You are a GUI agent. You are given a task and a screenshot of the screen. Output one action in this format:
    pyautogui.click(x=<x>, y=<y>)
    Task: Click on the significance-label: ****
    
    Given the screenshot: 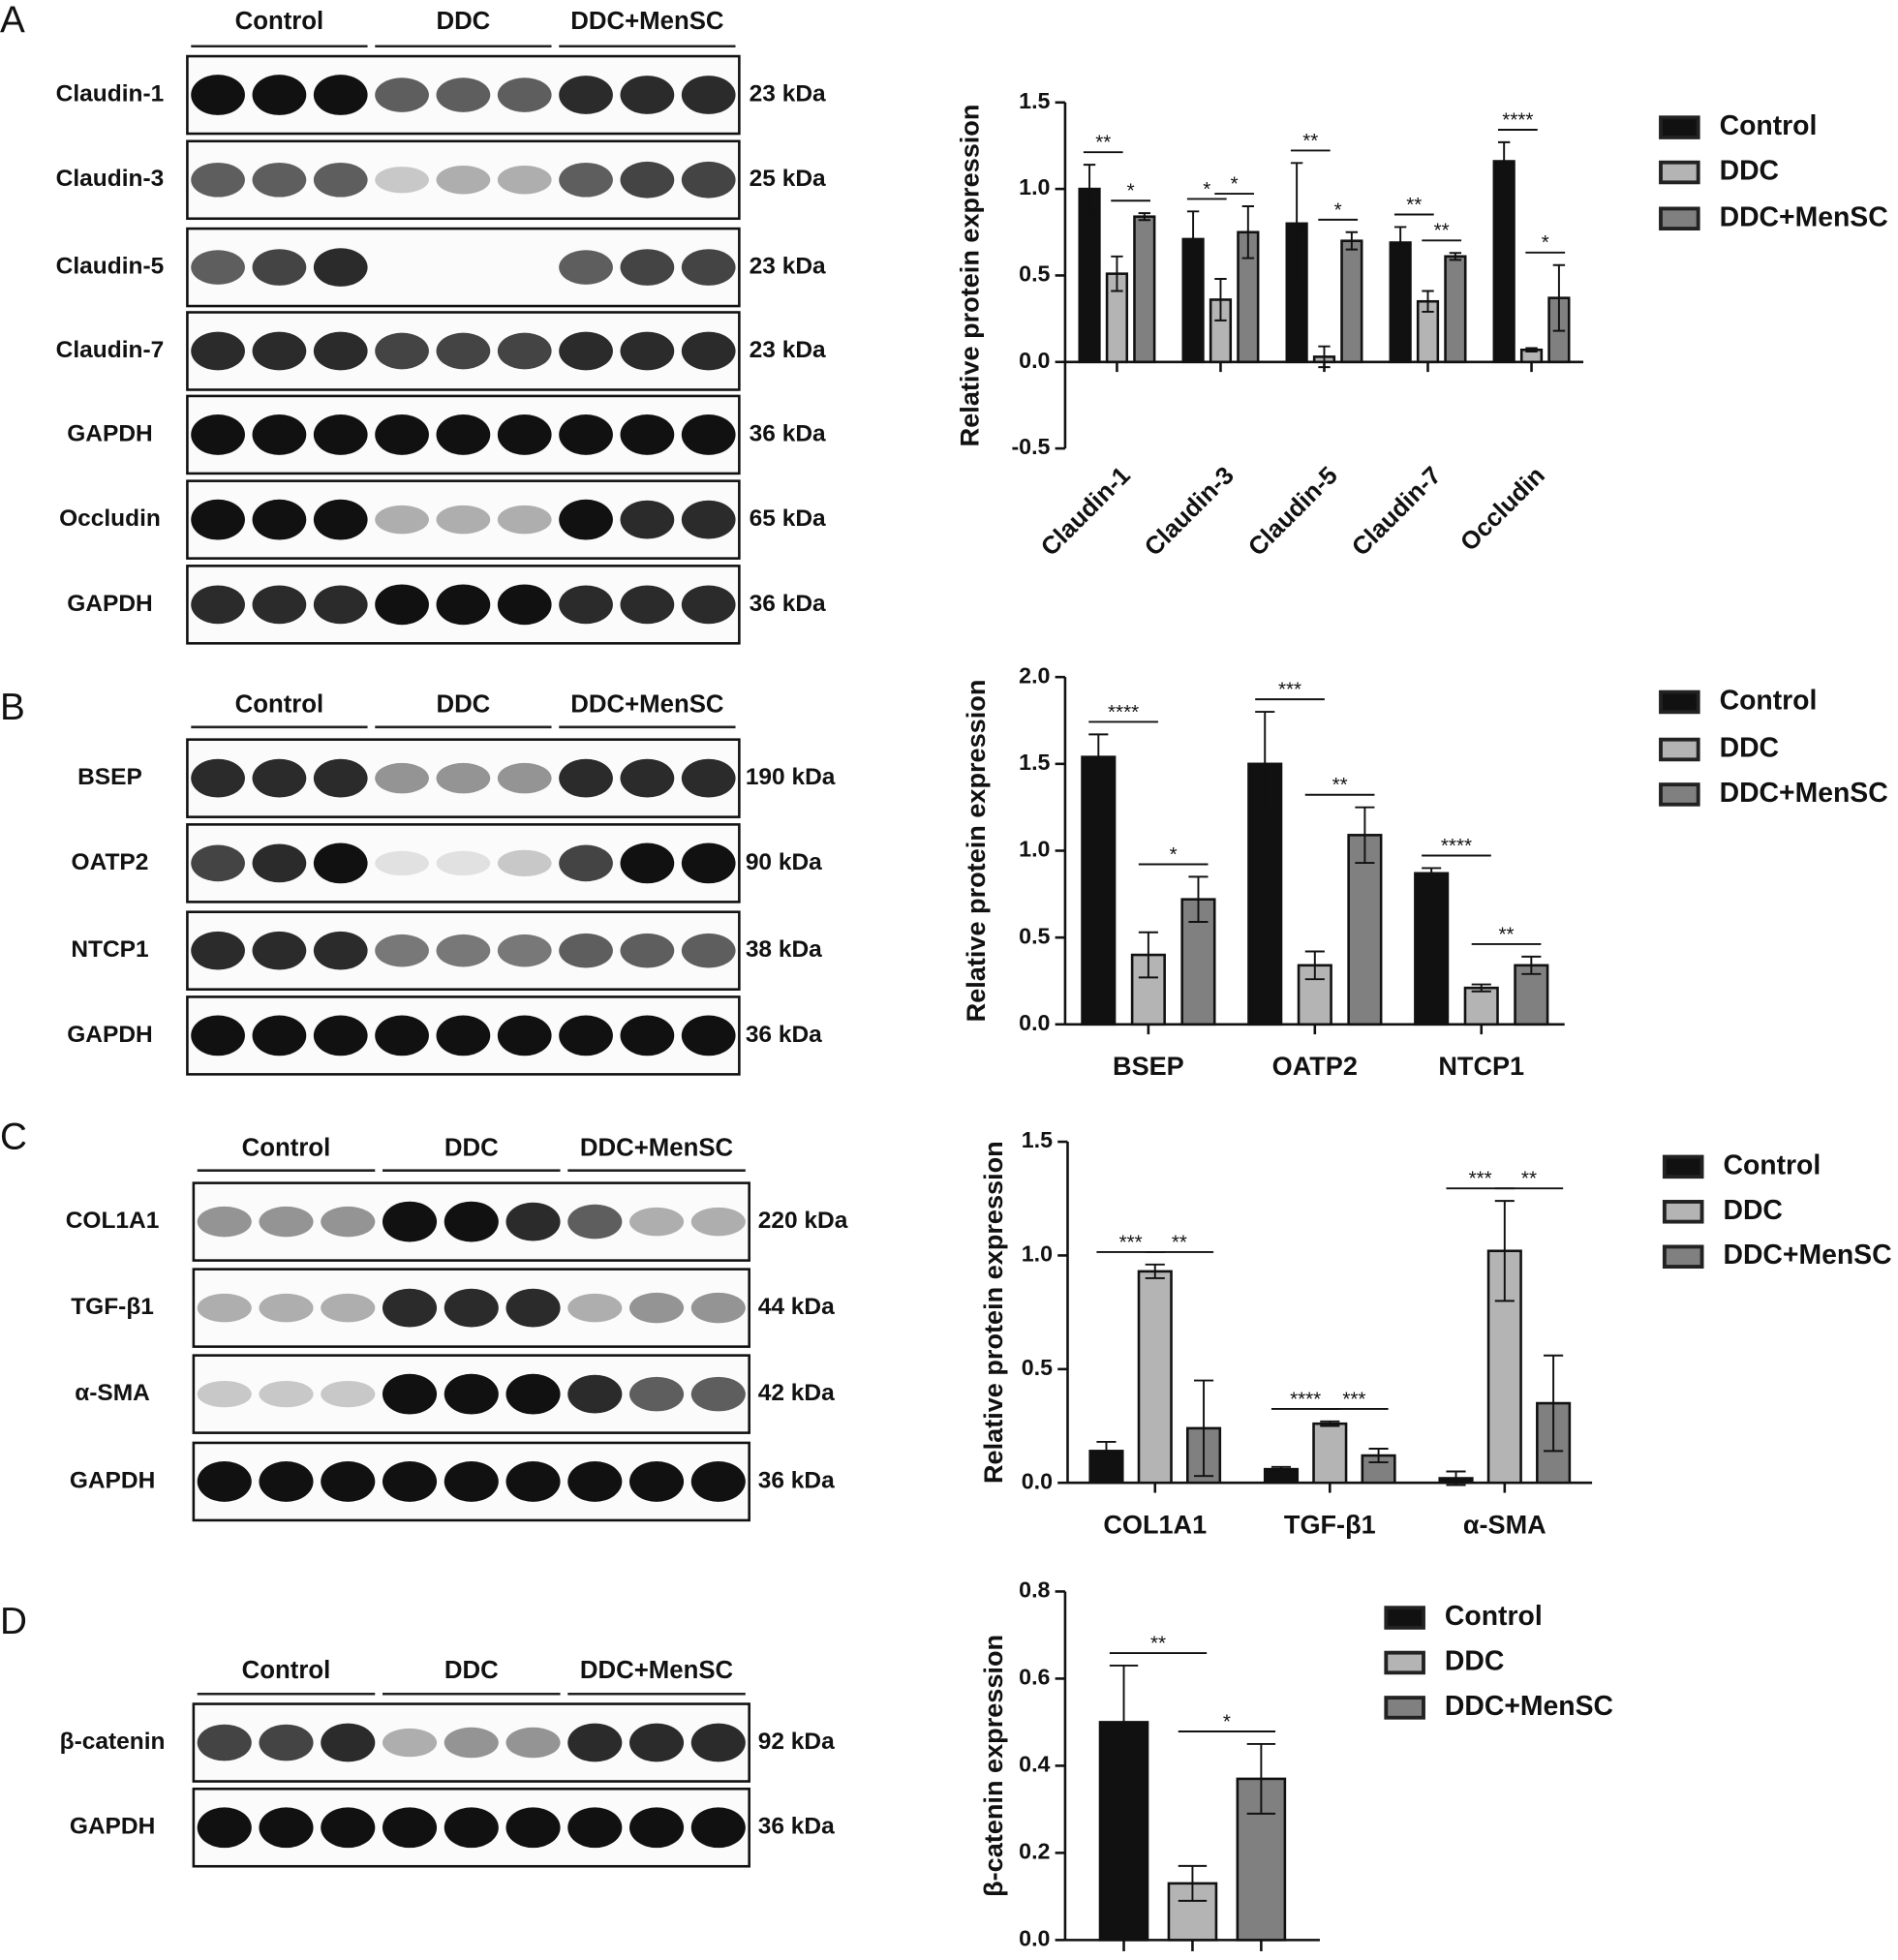 What is the action you would take?
    pyautogui.click(x=1456, y=846)
    